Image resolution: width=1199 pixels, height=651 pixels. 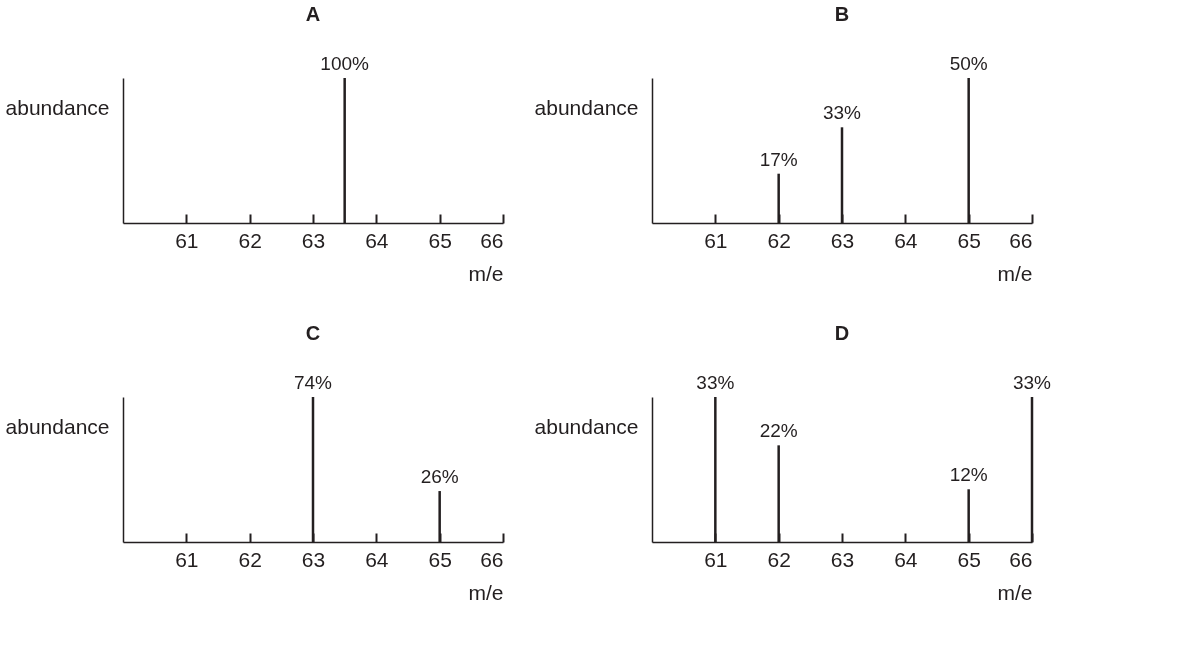 I want to click on data-label: 50%, so click(x=968, y=63).